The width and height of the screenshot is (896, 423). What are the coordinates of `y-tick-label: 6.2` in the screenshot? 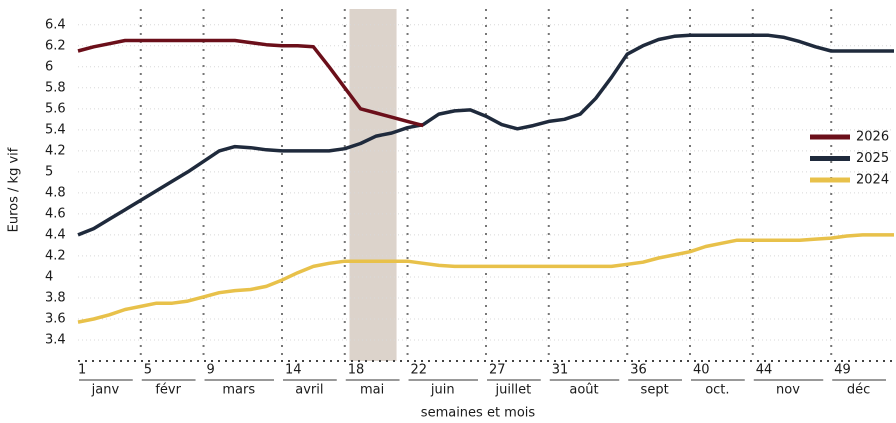 It's located at (55, 45).